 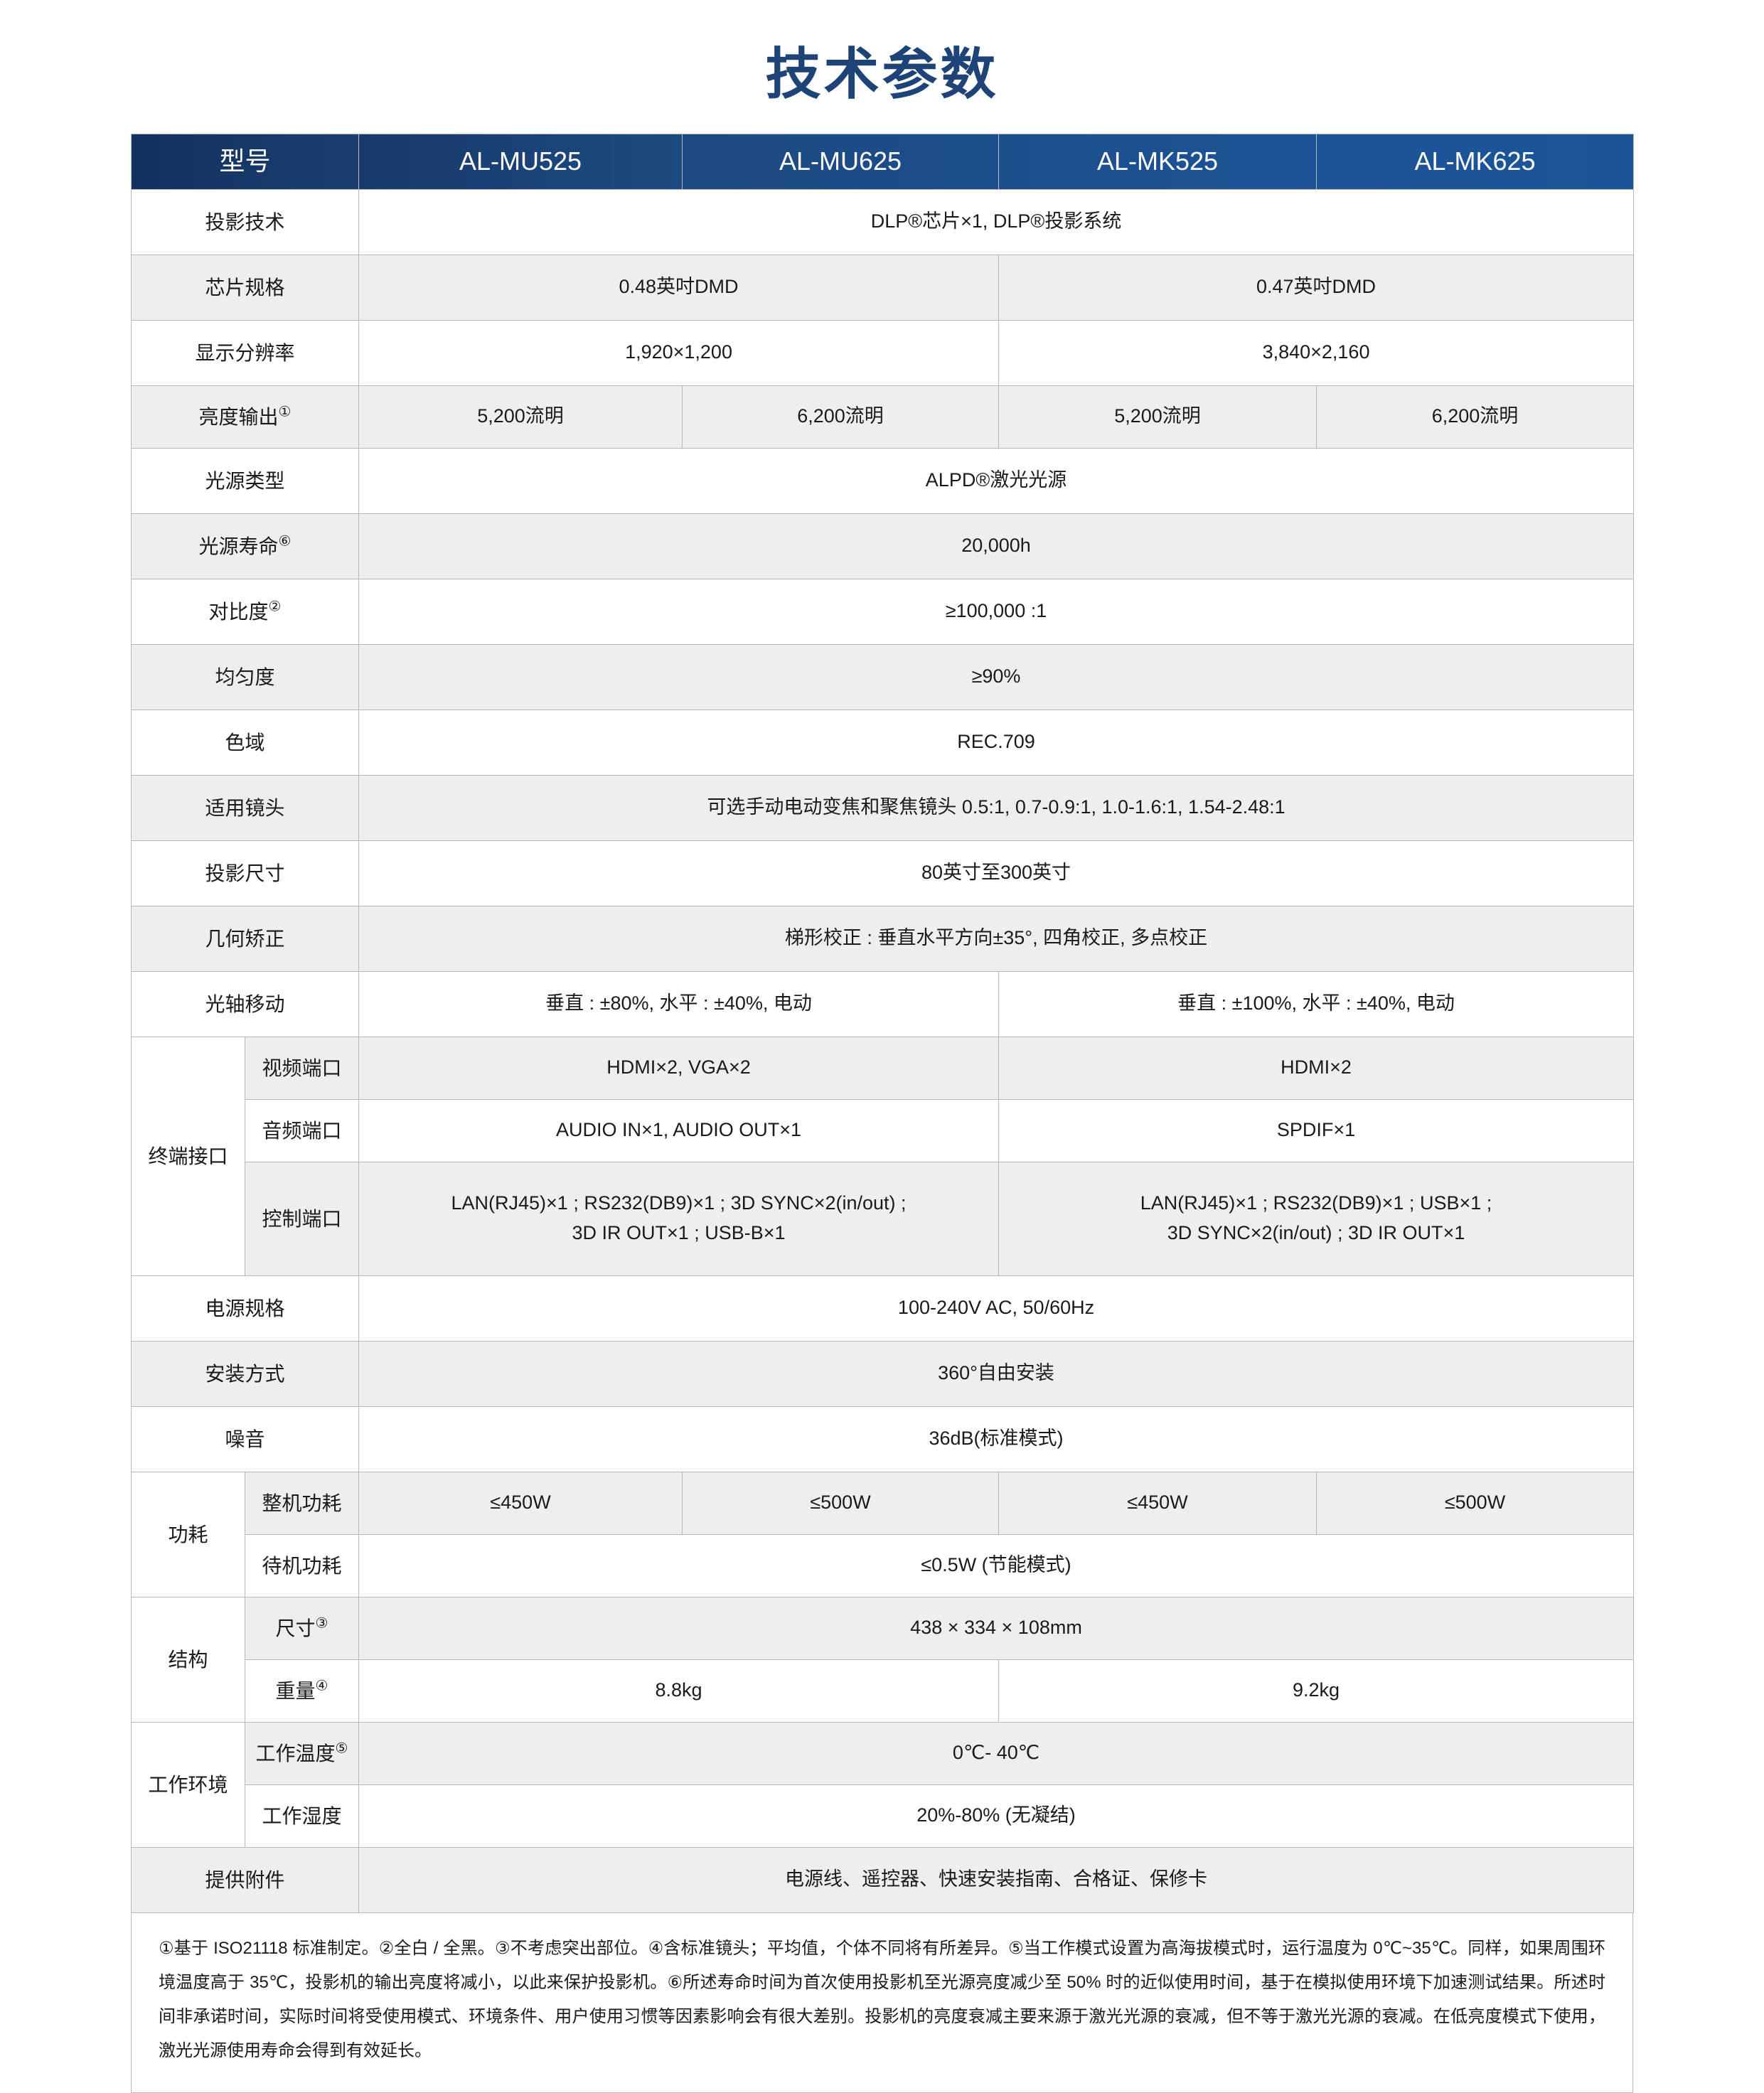 I want to click on row-value-lens-shift-mk: 垂直 : ±100%, 水平 : ±40%, 电动, so click(x=1316, y=1004).